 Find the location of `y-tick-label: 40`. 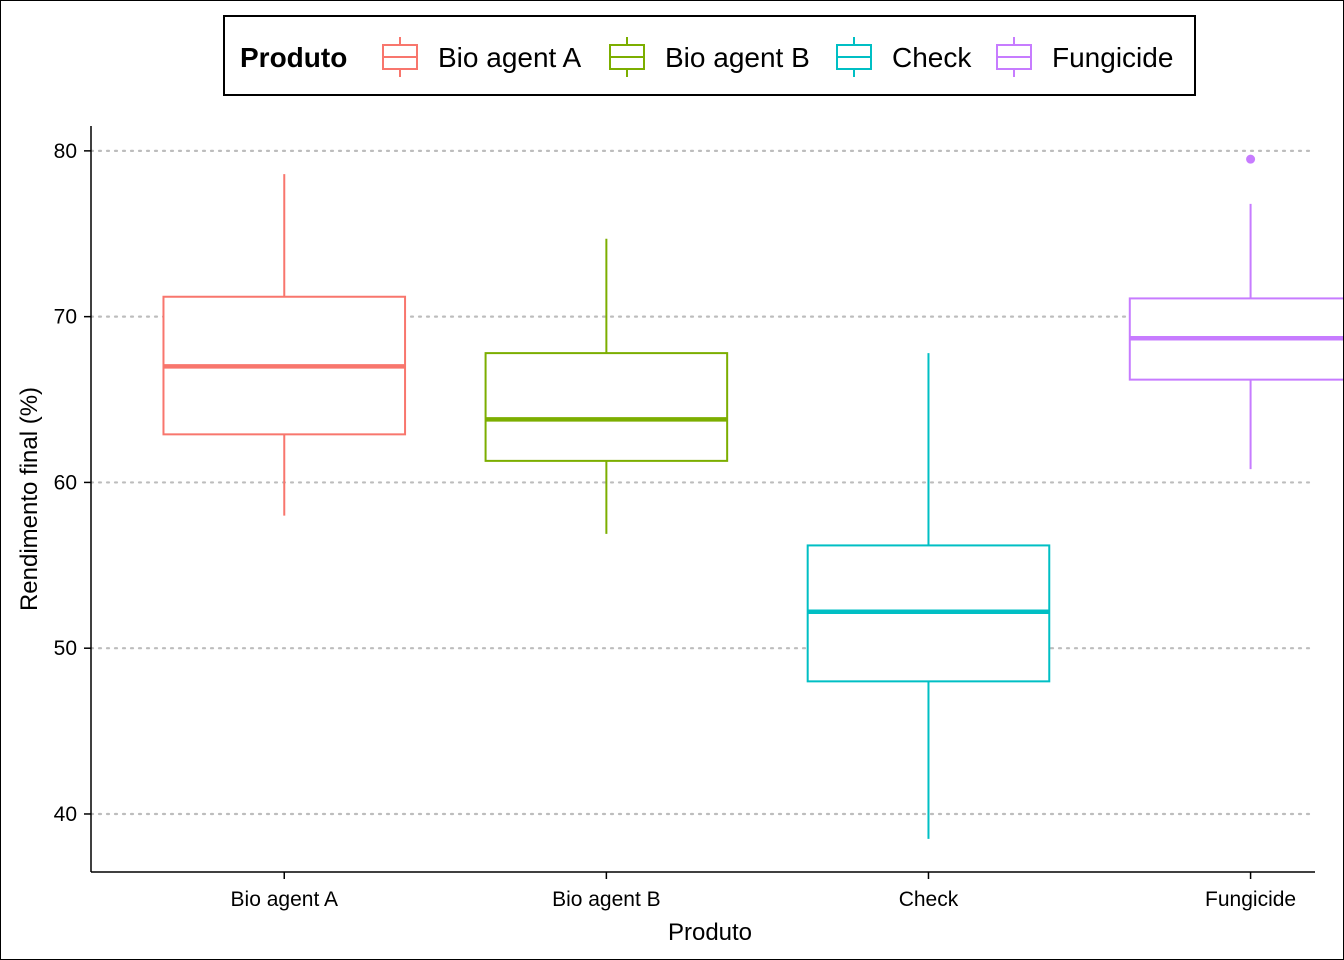

y-tick-label: 40 is located at coordinates (65, 814).